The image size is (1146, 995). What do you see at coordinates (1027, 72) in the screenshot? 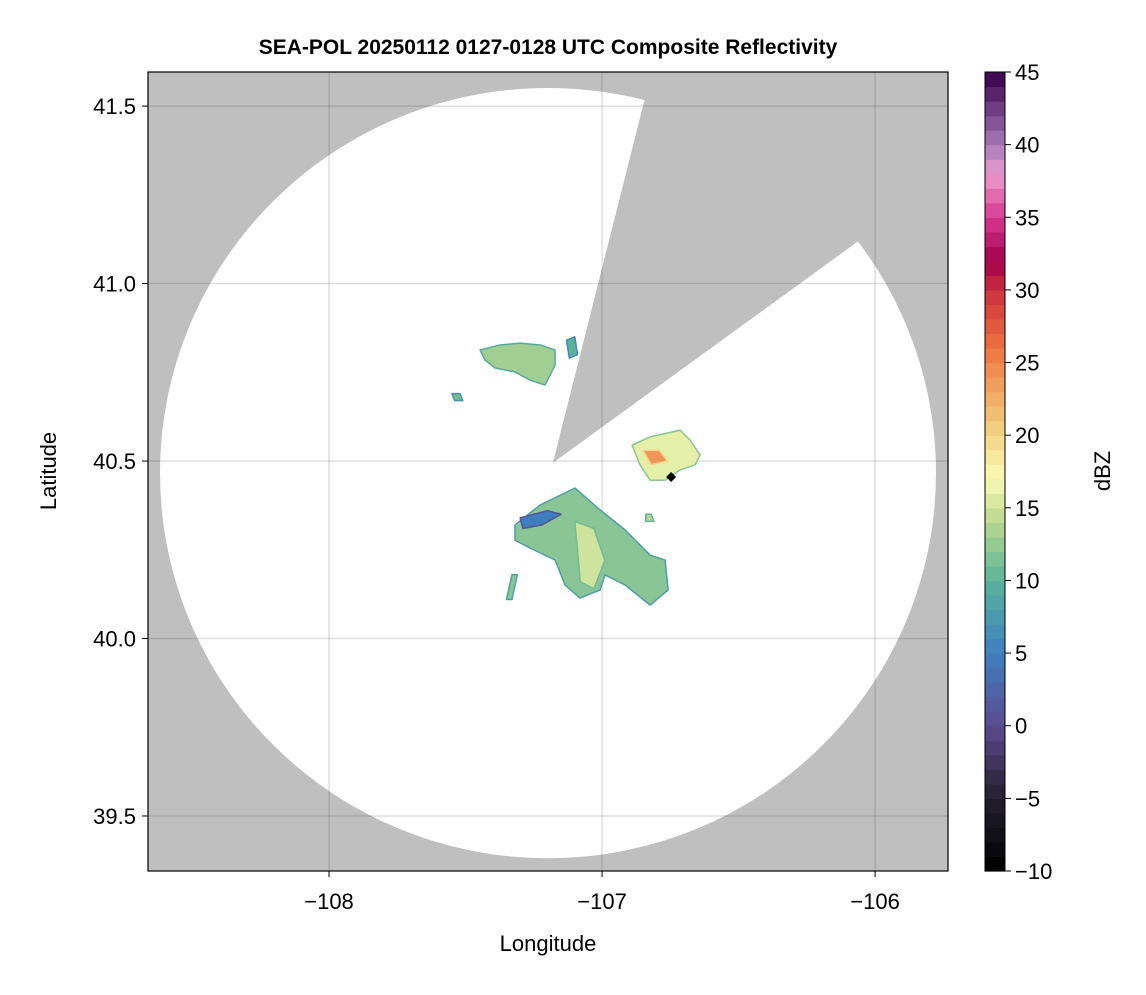
I see `colorbar-tick-label: 45` at bounding box center [1027, 72].